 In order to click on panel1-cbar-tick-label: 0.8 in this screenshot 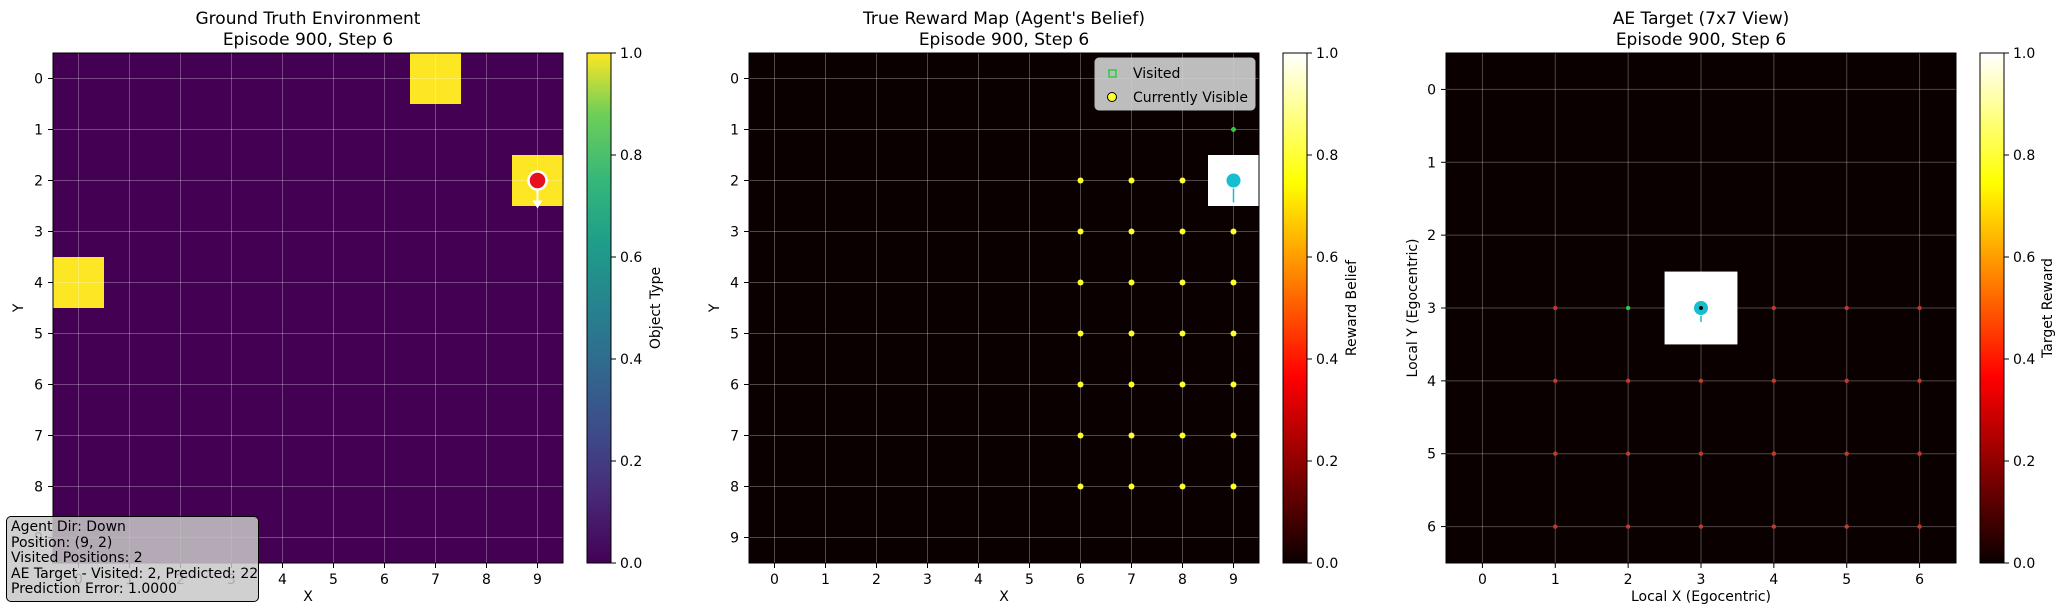, I will do `click(631, 156)`.